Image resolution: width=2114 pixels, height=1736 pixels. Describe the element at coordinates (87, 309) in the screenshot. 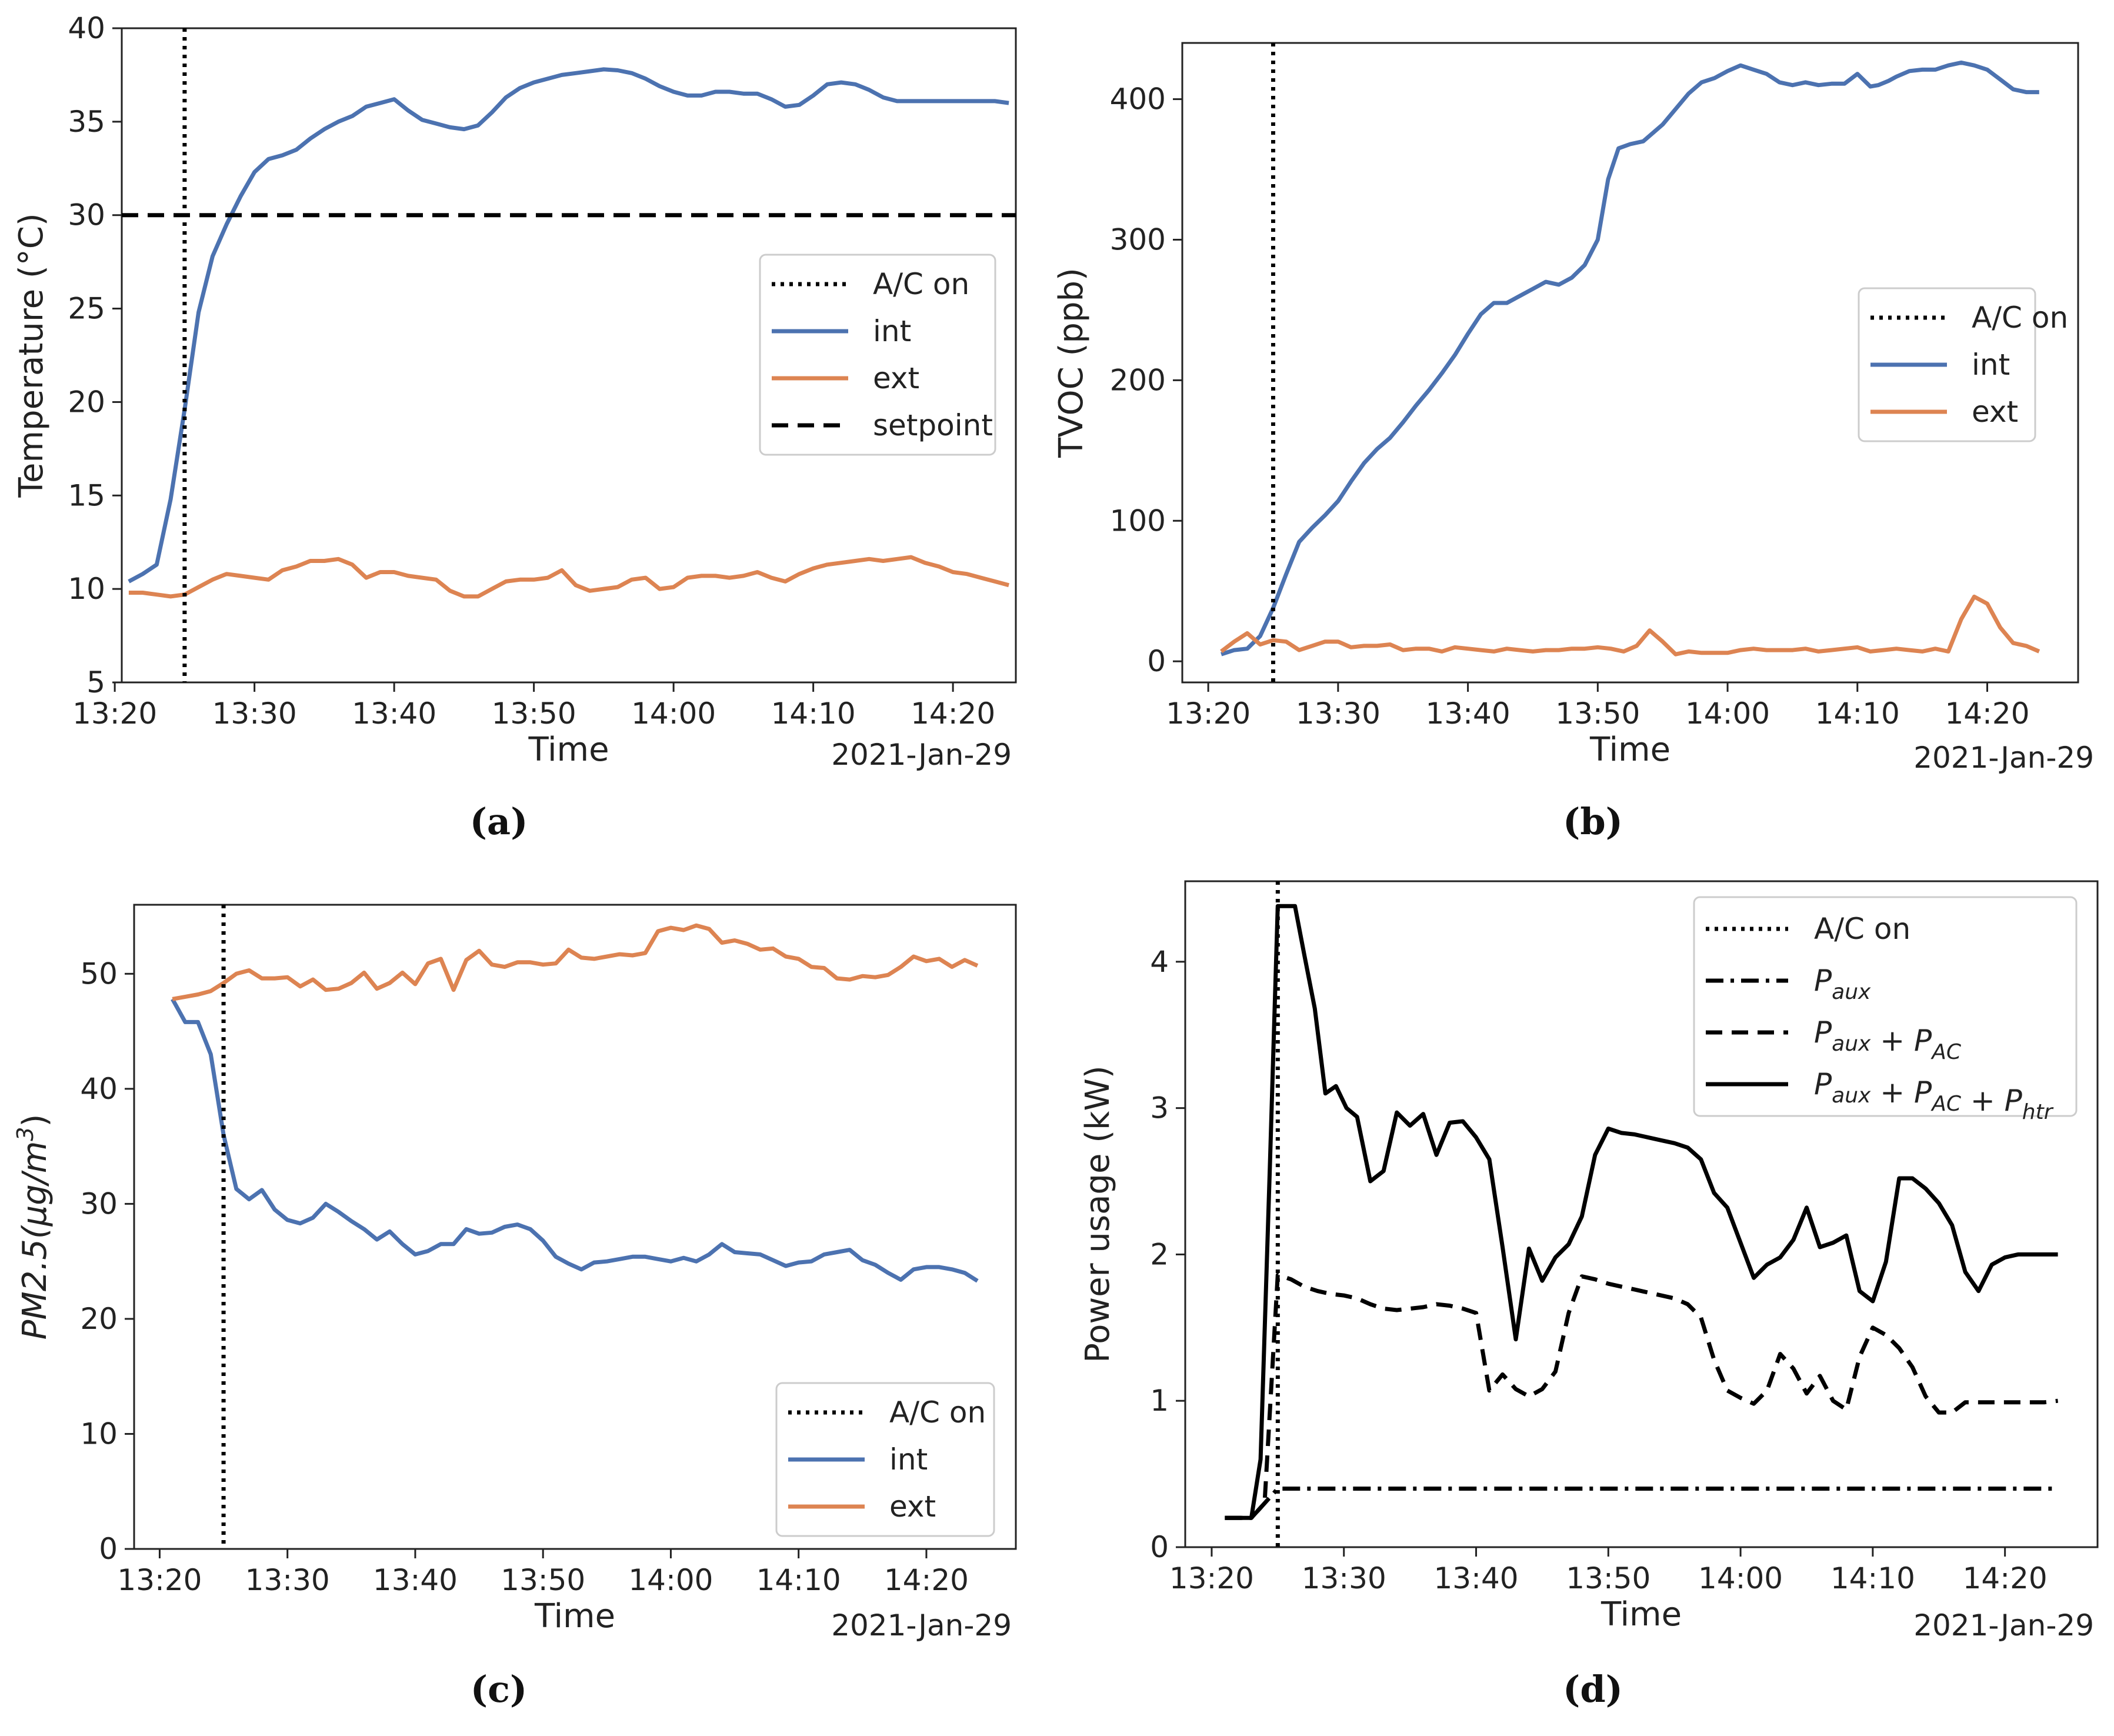

I see `y-tick-label: 25` at that location.